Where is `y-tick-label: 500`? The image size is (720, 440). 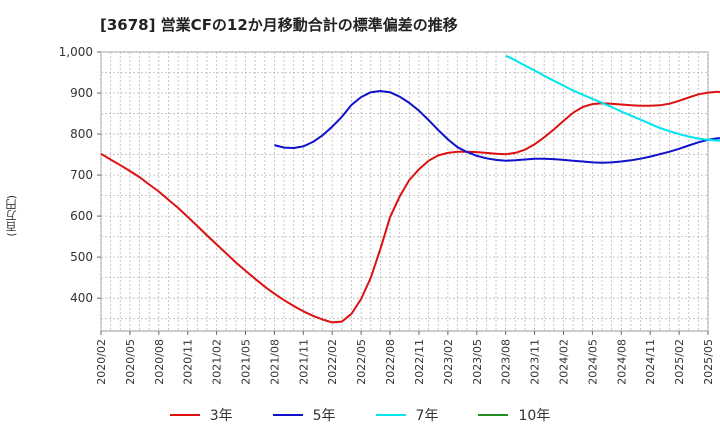
y-tick-label: 500 is located at coordinates (81, 257).